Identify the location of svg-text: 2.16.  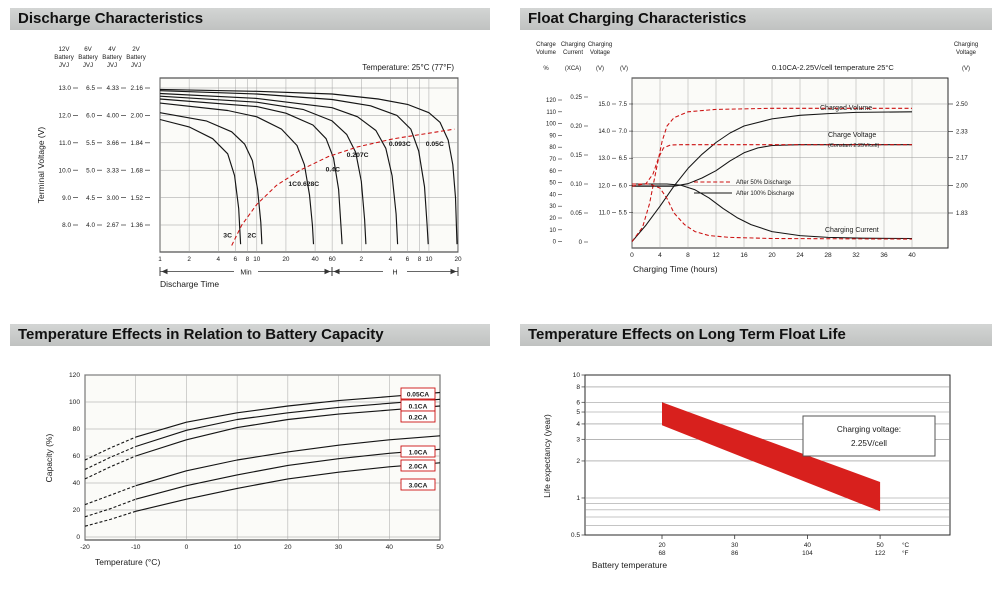
(137, 88).